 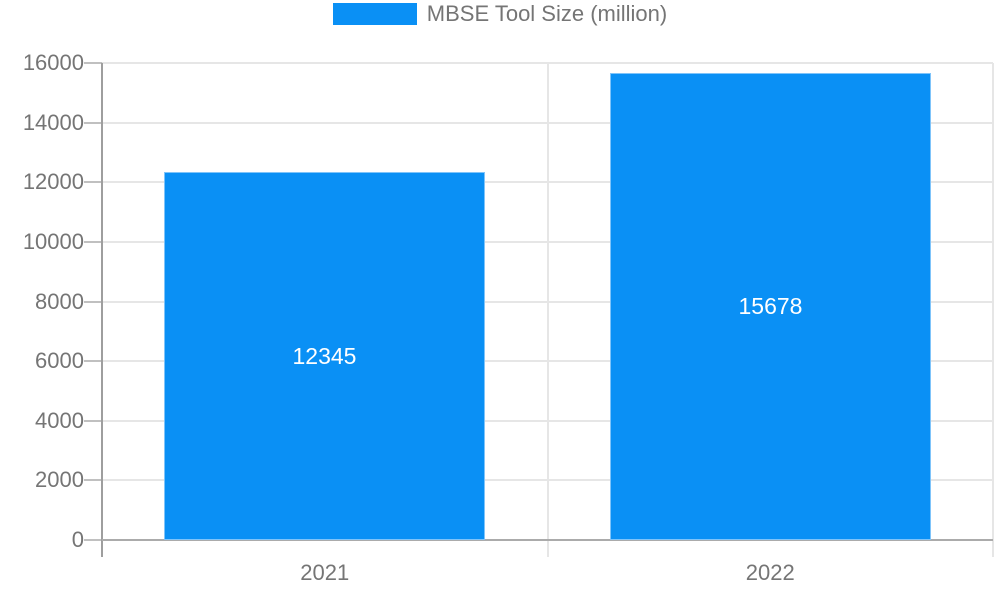 I want to click on x-axis-line, so click(x=547, y=540).